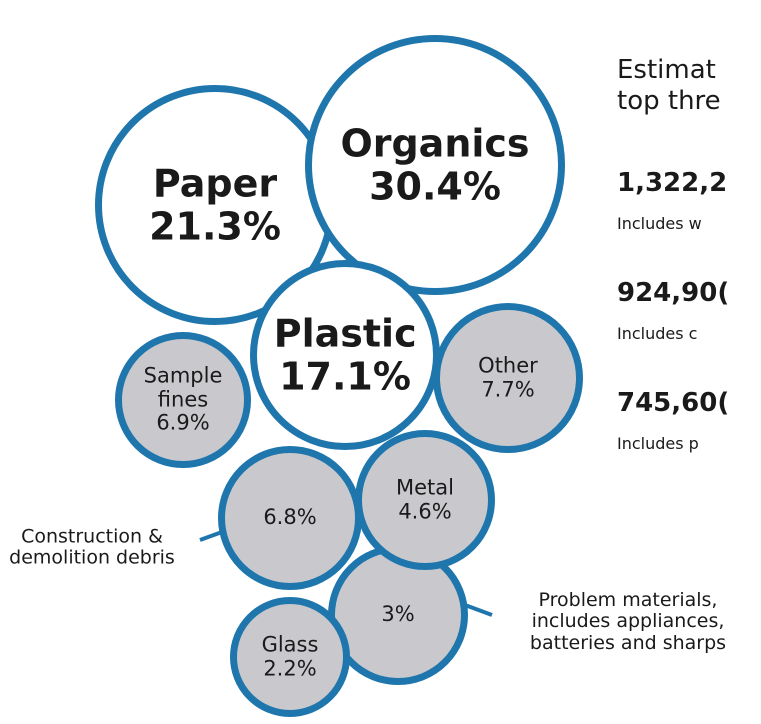 This screenshot has width=761, height=724. I want to click on value-label: 6.8%, so click(290, 517).